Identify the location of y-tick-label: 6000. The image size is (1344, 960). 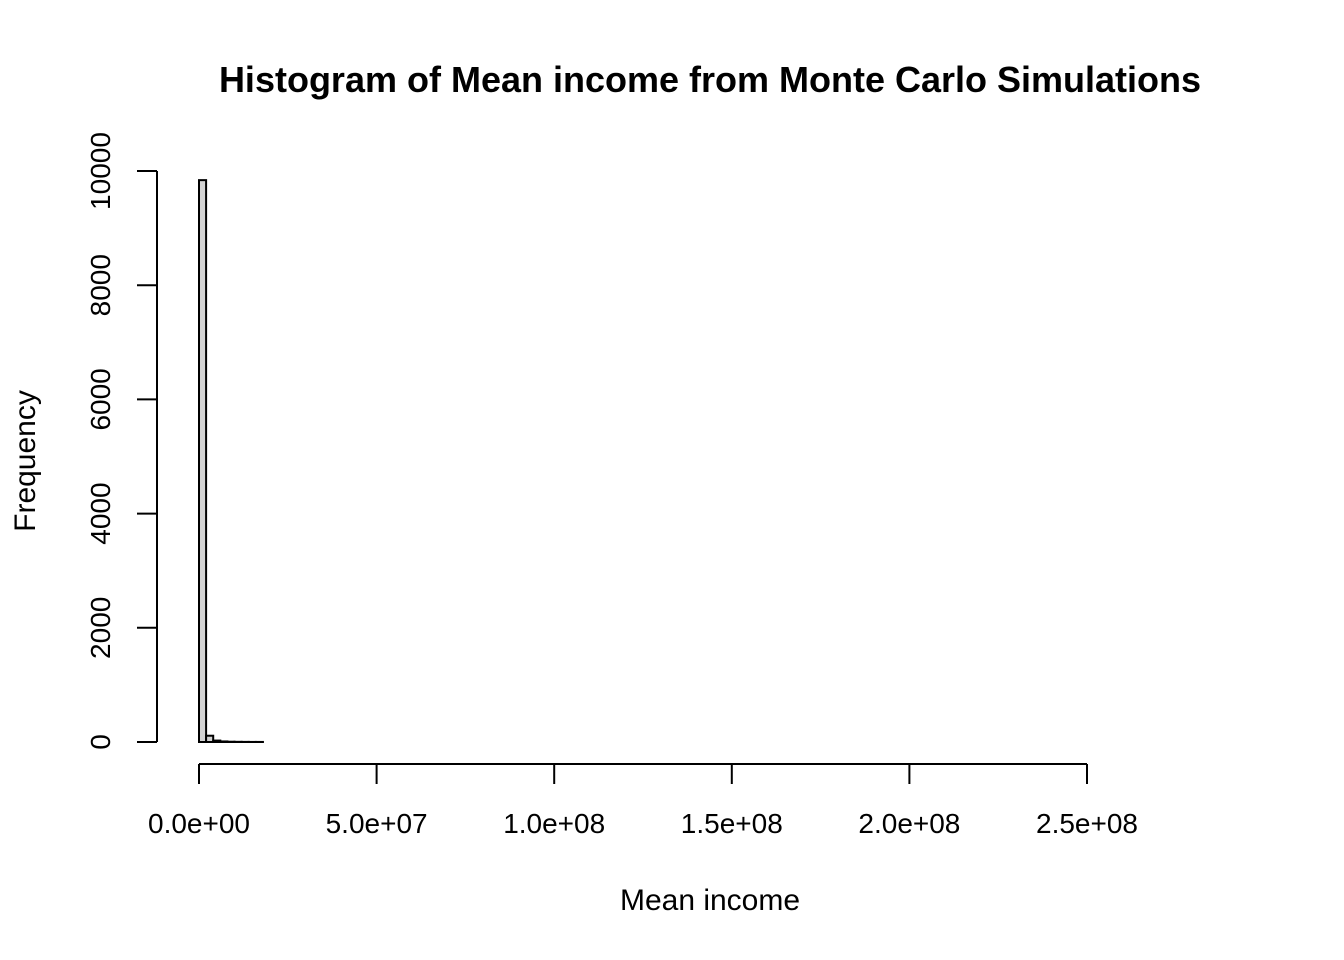
(100, 399).